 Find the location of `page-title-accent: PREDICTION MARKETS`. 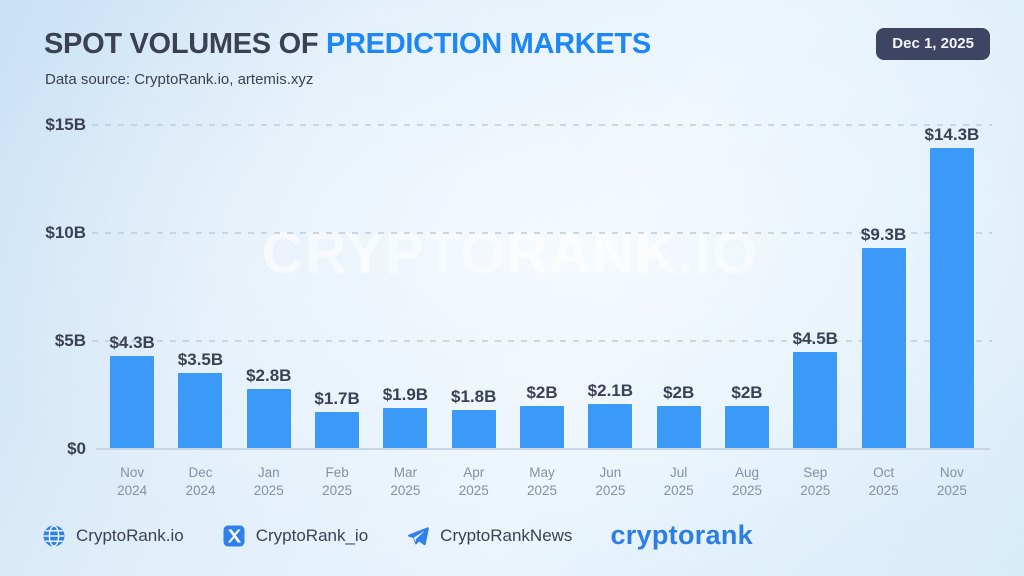

page-title-accent: PREDICTION MARKETS is located at coordinates (488, 44).